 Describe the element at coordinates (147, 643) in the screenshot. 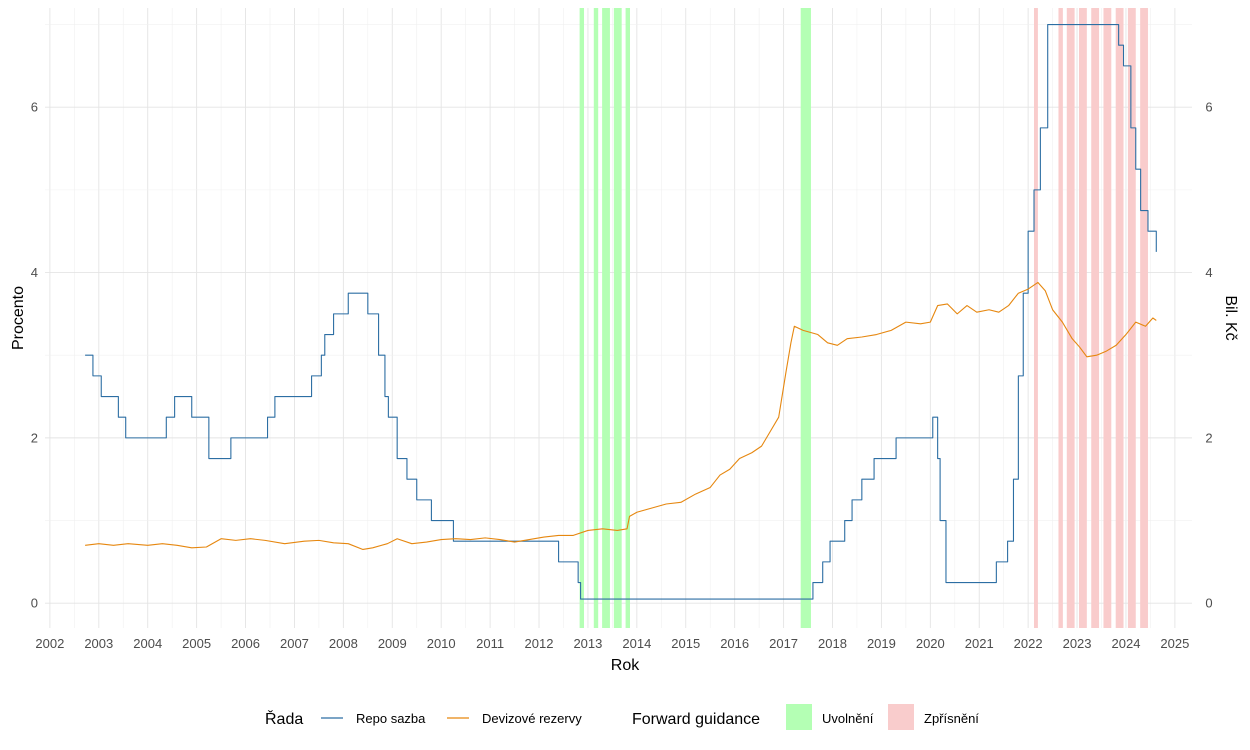

I see `x-tick-label: 2004` at that location.